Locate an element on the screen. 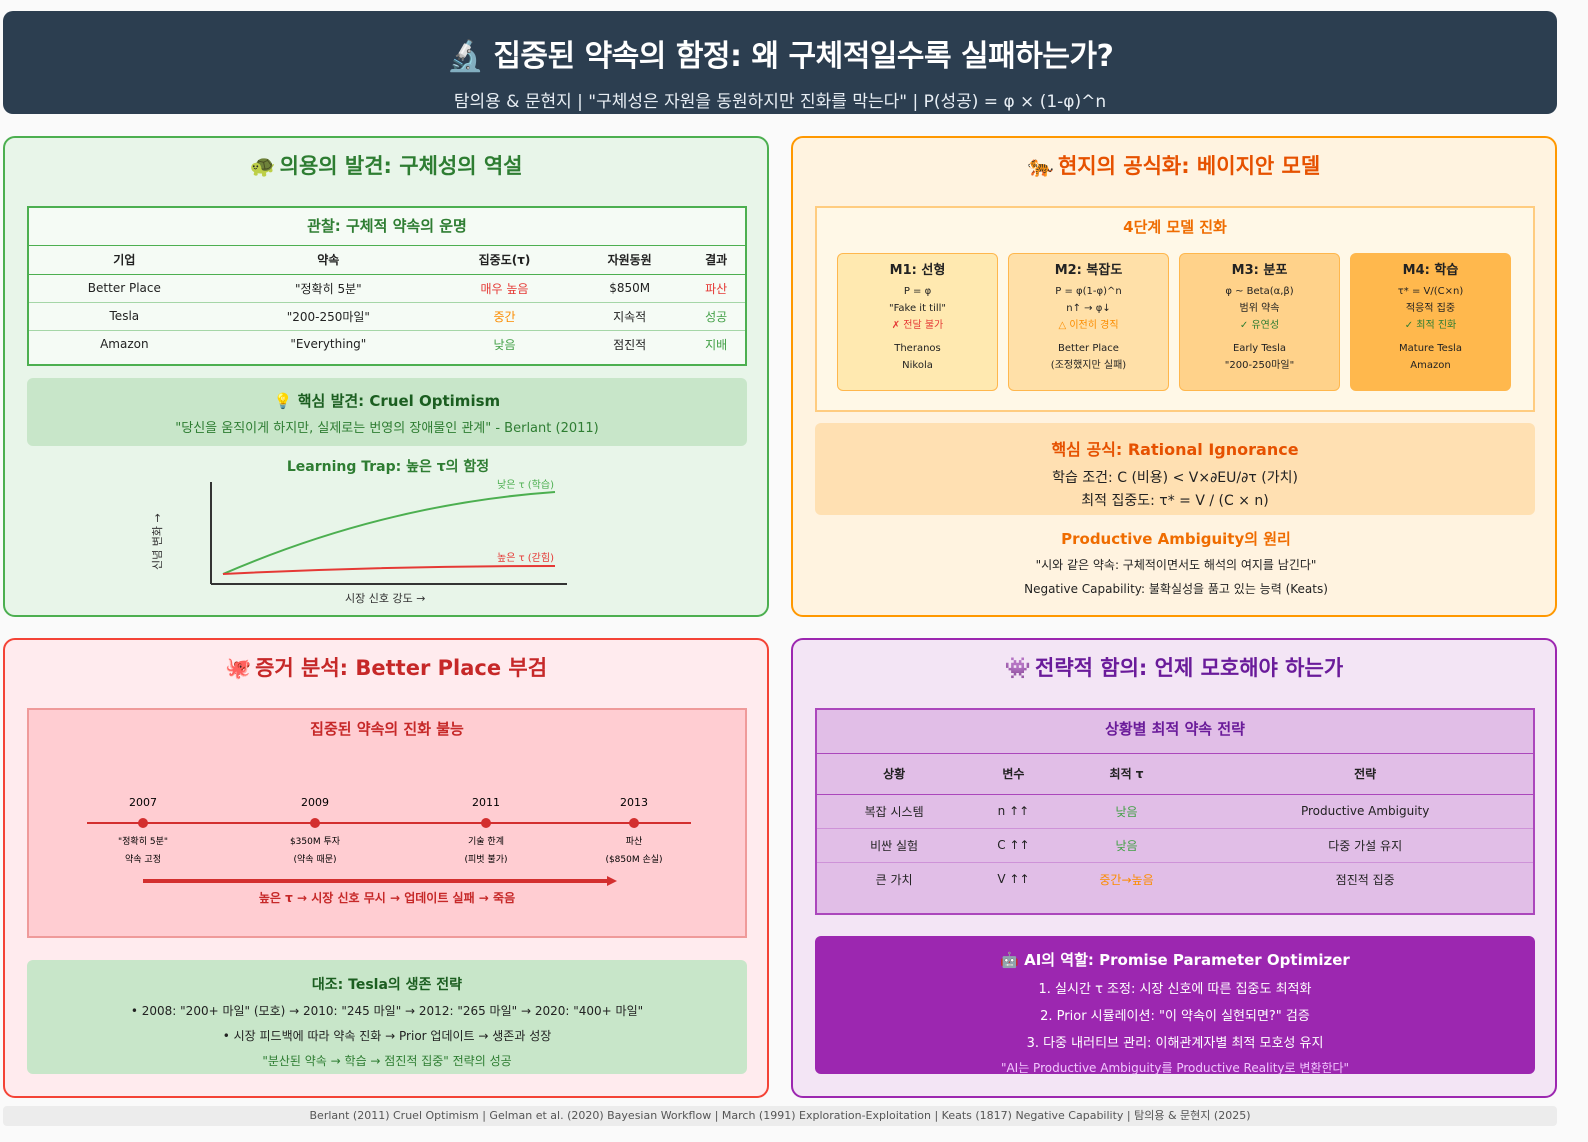 The width and height of the screenshot is (1588, 1142). promise-cell: "Everything" is located at coordinates (328, 344).